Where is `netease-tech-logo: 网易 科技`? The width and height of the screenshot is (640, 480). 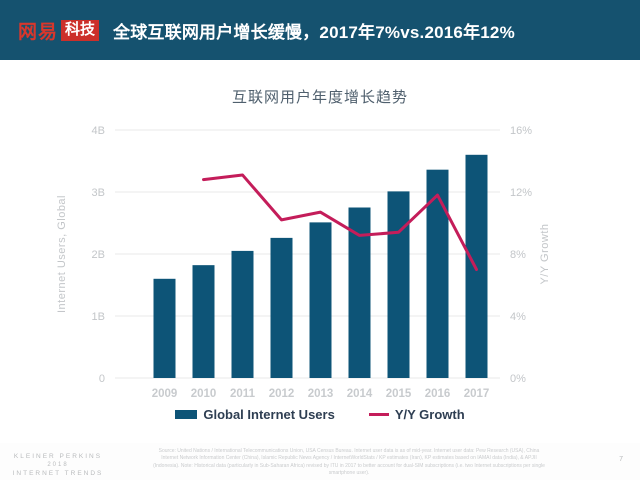
netease-tech-logo: 网易 科技 is located at coordinates (59, 30).